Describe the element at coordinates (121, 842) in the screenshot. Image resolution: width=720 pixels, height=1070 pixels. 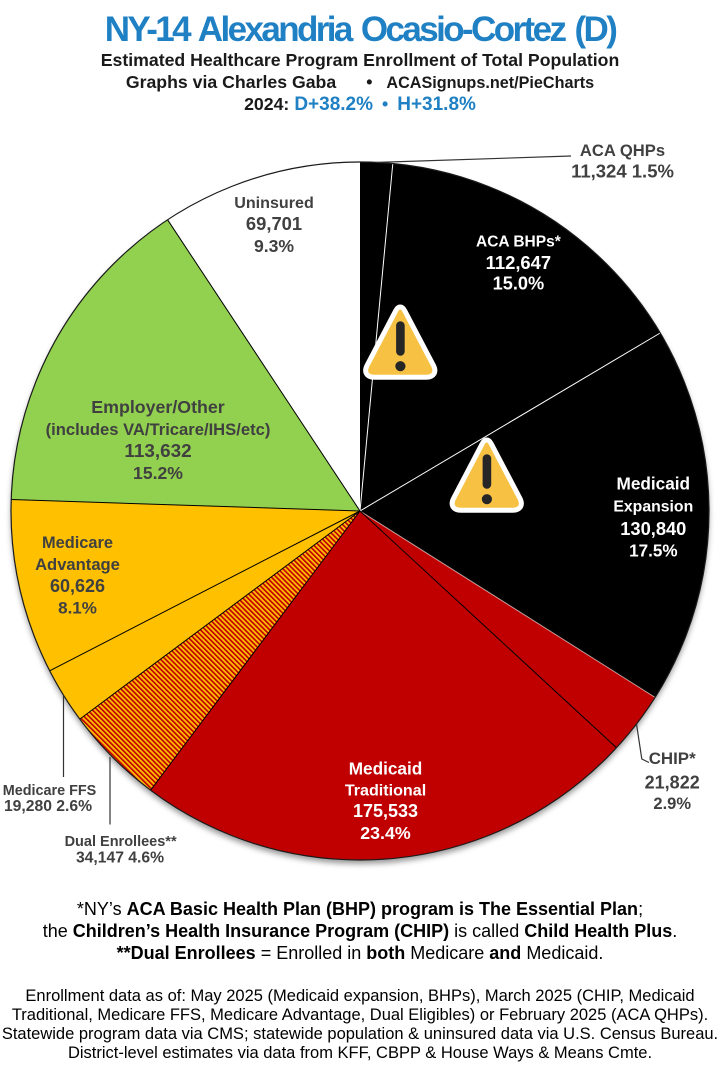
I see `svg-text: Dual Enrollees**` at that location.